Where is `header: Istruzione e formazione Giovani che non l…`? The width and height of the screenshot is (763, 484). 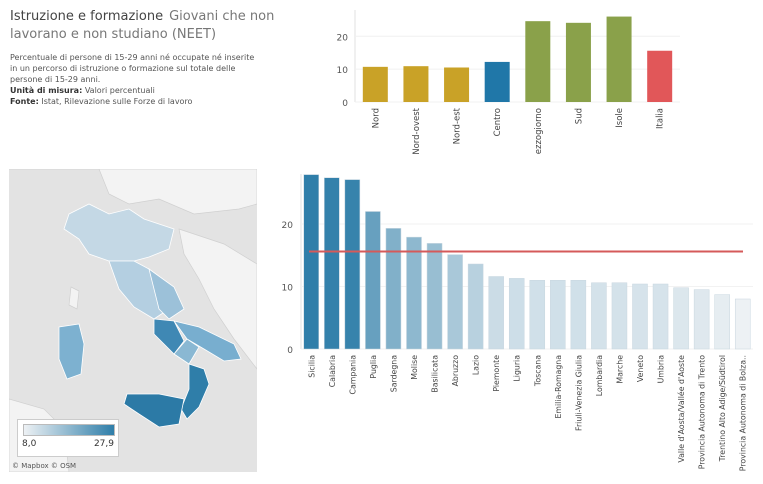
header: Istruzione e formazione Giovani che non l… is located at coordinates (160, 57).